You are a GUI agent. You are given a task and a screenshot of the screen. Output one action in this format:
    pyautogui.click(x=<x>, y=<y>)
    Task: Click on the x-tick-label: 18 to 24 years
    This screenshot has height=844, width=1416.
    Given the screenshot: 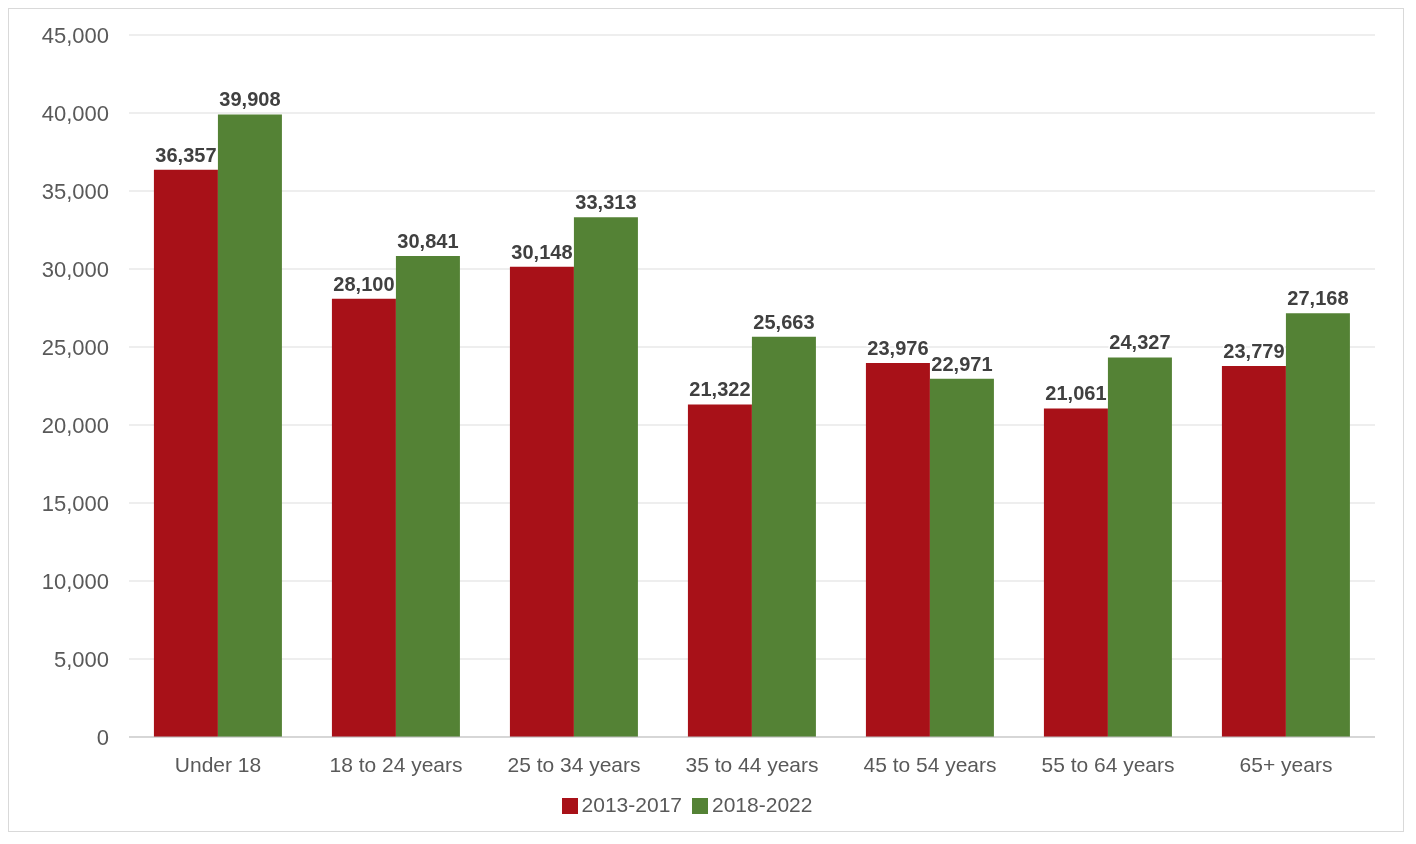 What is the action you would take?
    pyautogui.click(x=396, y=764)
    